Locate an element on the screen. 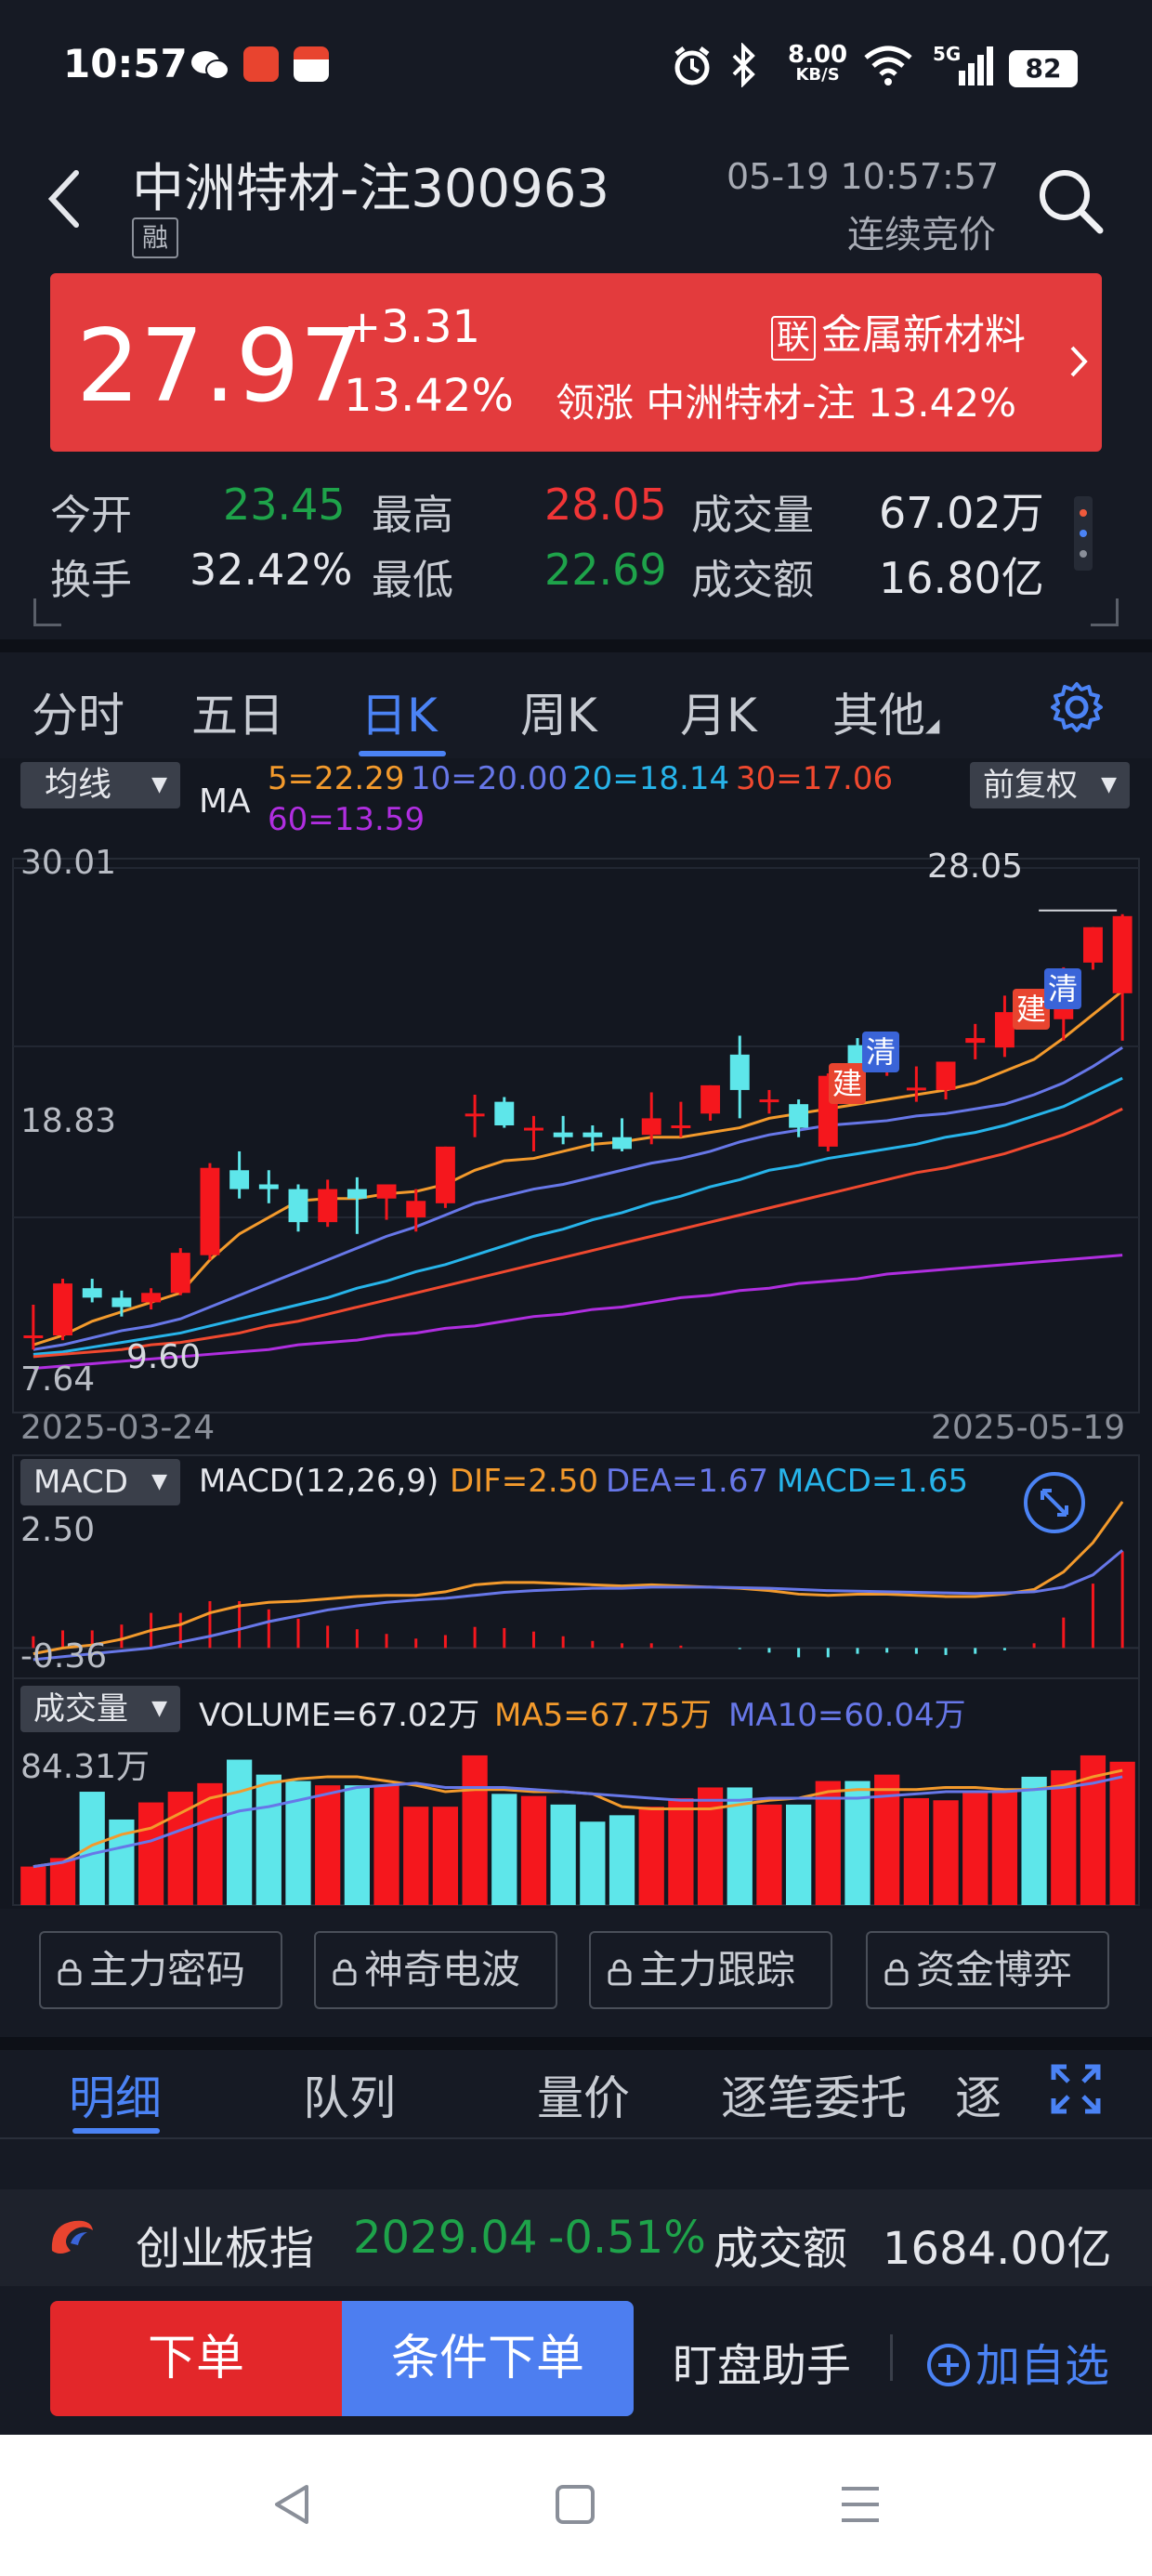  nav-home-button is located at coordinates (575, 2506).